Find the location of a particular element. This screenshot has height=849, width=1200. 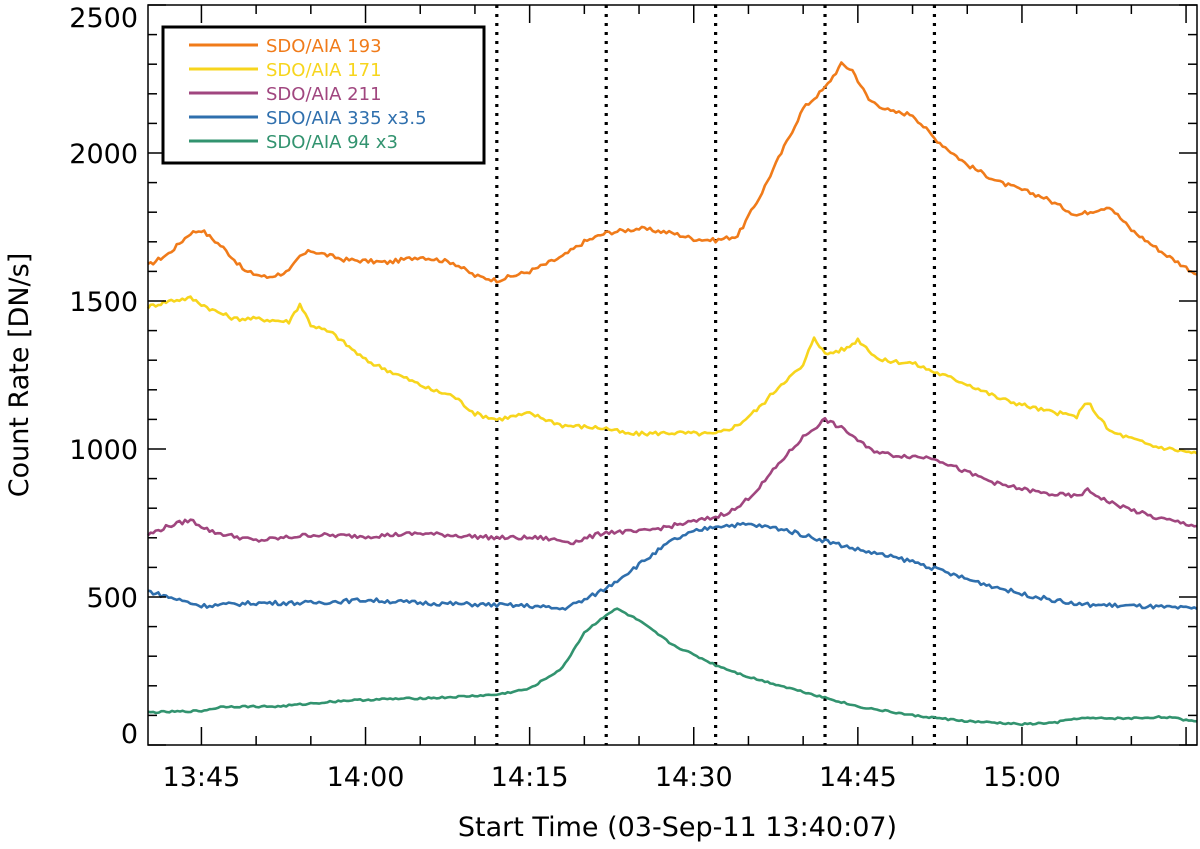

x-tick-label: 14:00 is located at coordinates (366, 777).